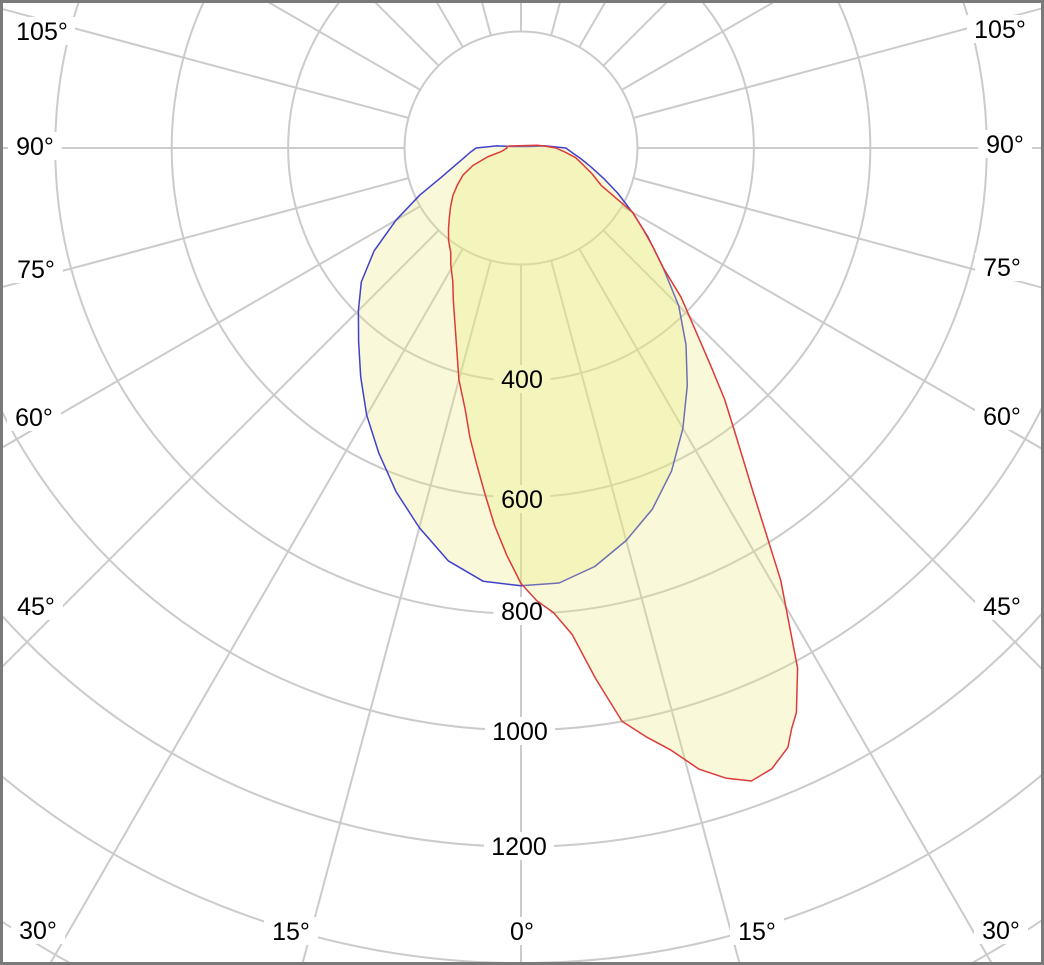 The height and width of the screenshot is (965, 1044). What do you see at coordinates (34, 418) in the screenshot?
I see `angle-label-3-60°: 60°` at bounding box center [34, 418].